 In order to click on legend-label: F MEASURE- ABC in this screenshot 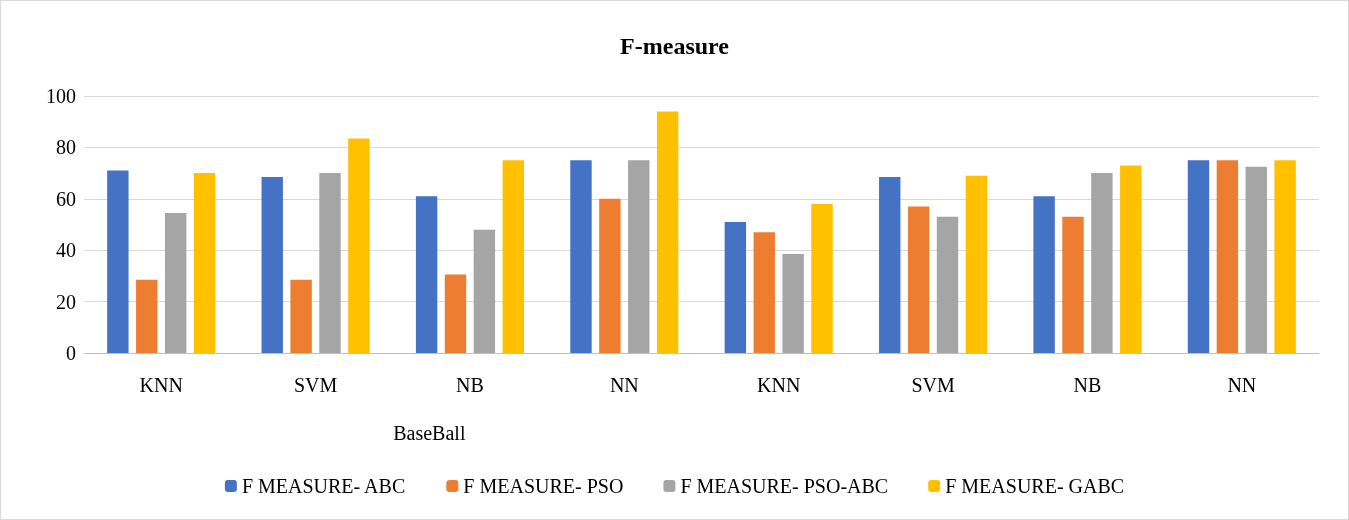, I will do `click(323, 486)`.